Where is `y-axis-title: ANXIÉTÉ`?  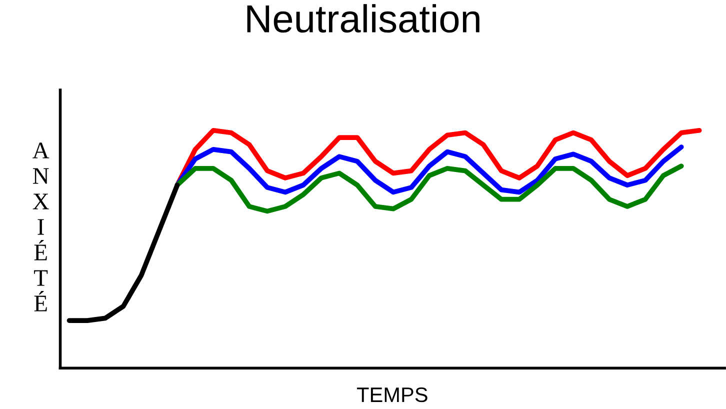
y-axis-title: ANXIÉTÉ is located at coordinates (41, 227).